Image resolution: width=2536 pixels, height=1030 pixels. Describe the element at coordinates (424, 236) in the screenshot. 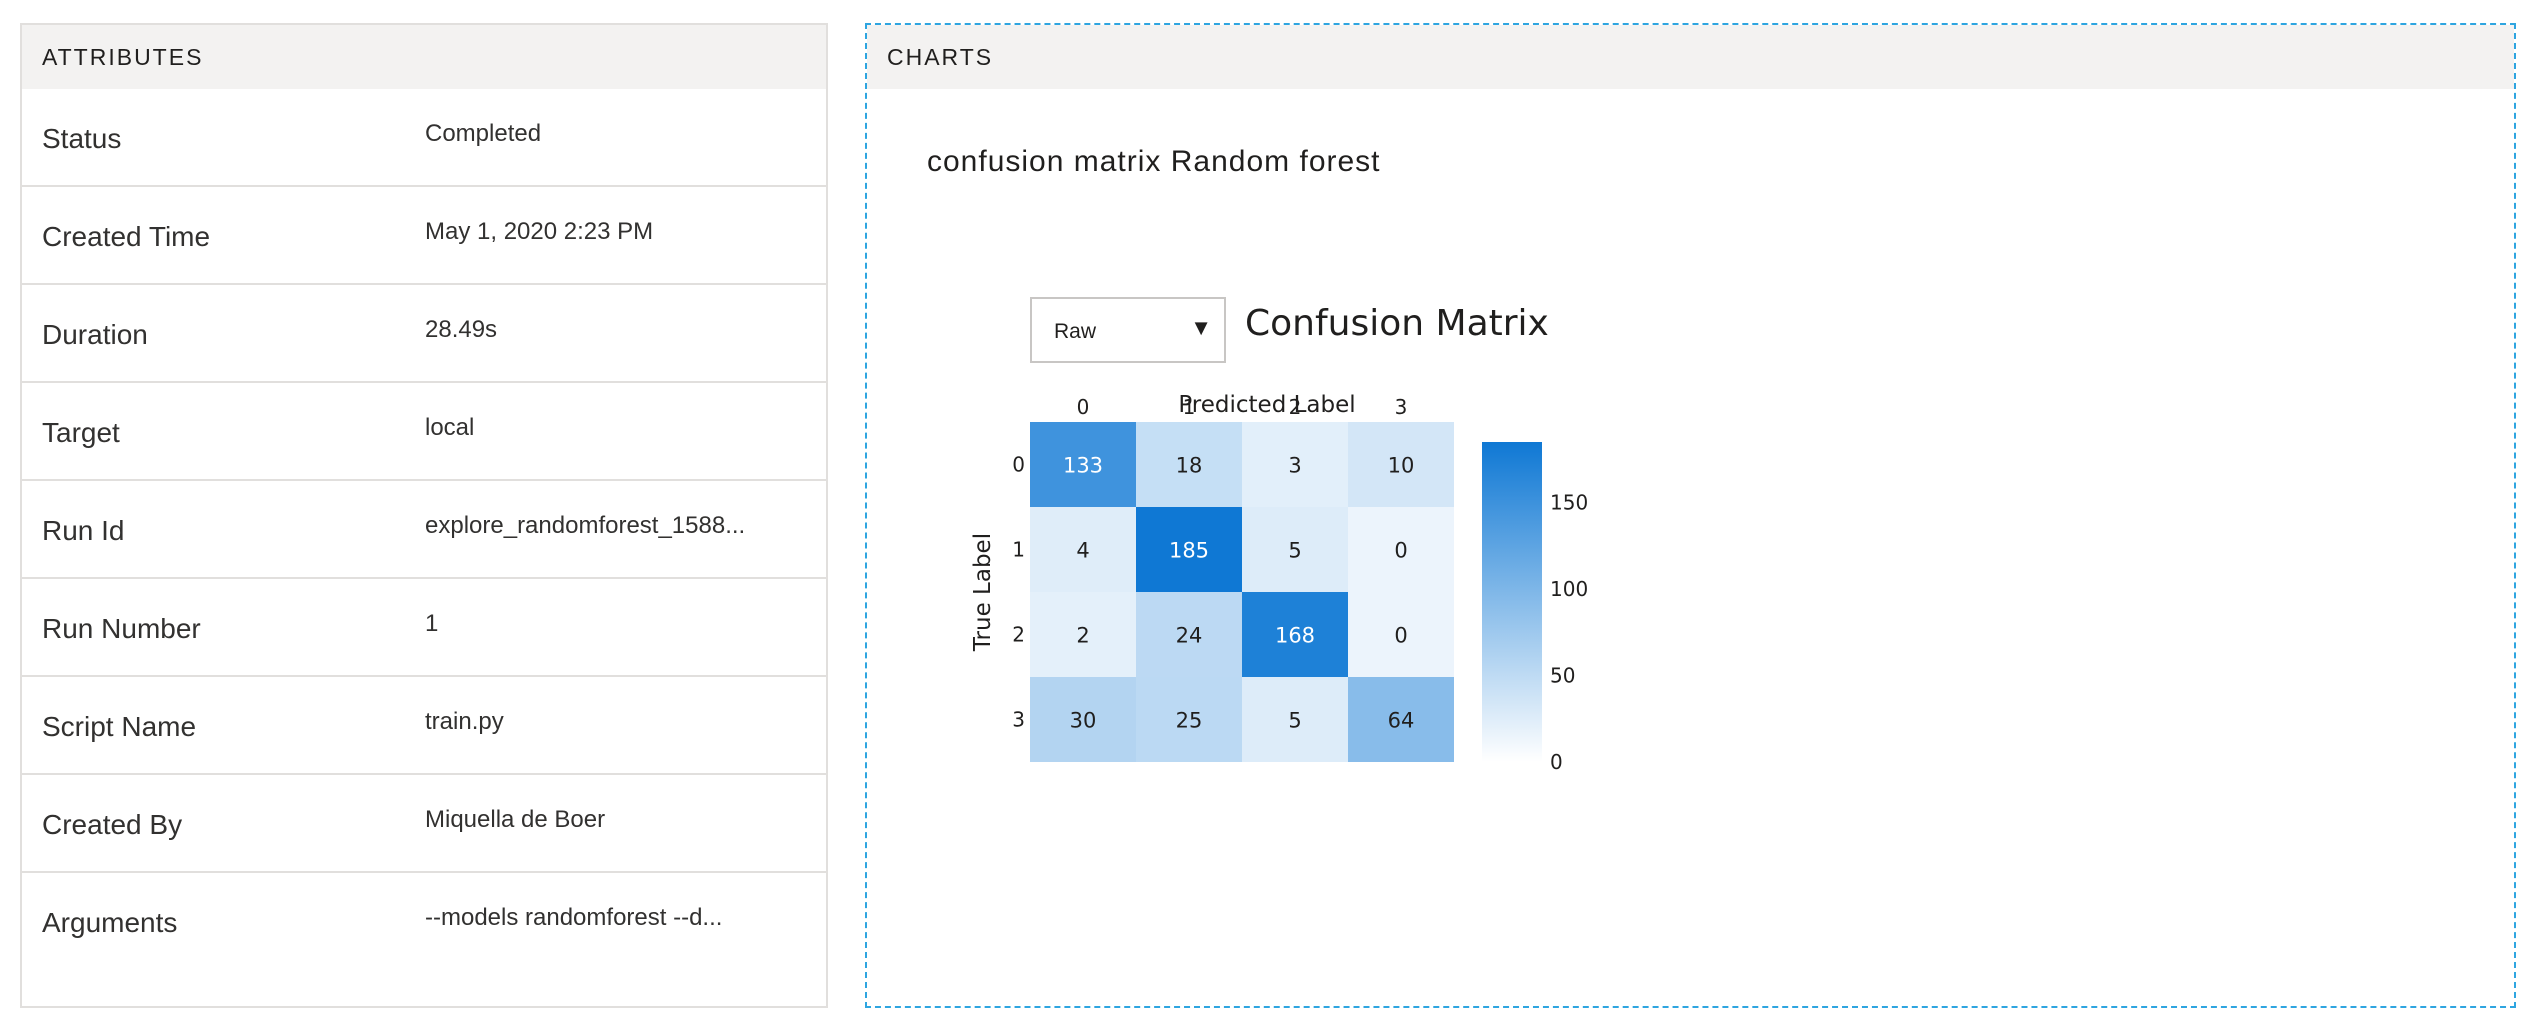

I see `attribute-row-created-time: Created Time May 1, 2020 2:23 PM` at that location.